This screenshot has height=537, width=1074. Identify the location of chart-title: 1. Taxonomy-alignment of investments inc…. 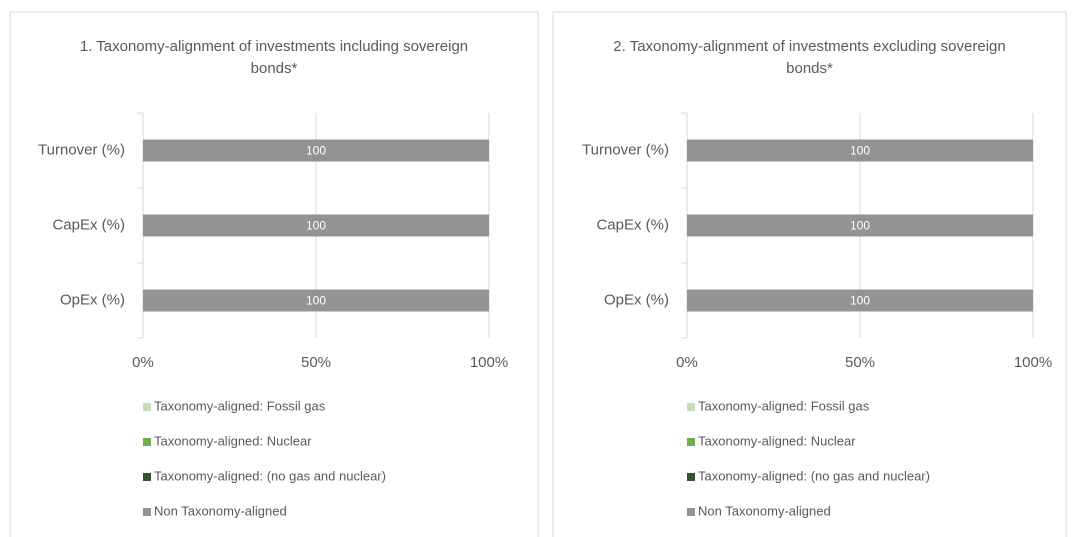
(274, 57).